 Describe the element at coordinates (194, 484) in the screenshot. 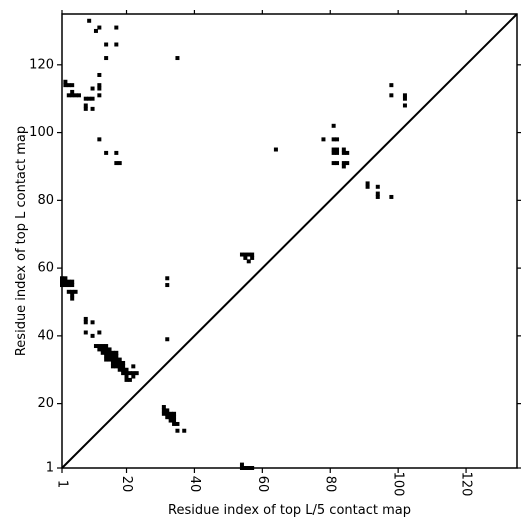

I see `x-tick-label: 40` at that location.